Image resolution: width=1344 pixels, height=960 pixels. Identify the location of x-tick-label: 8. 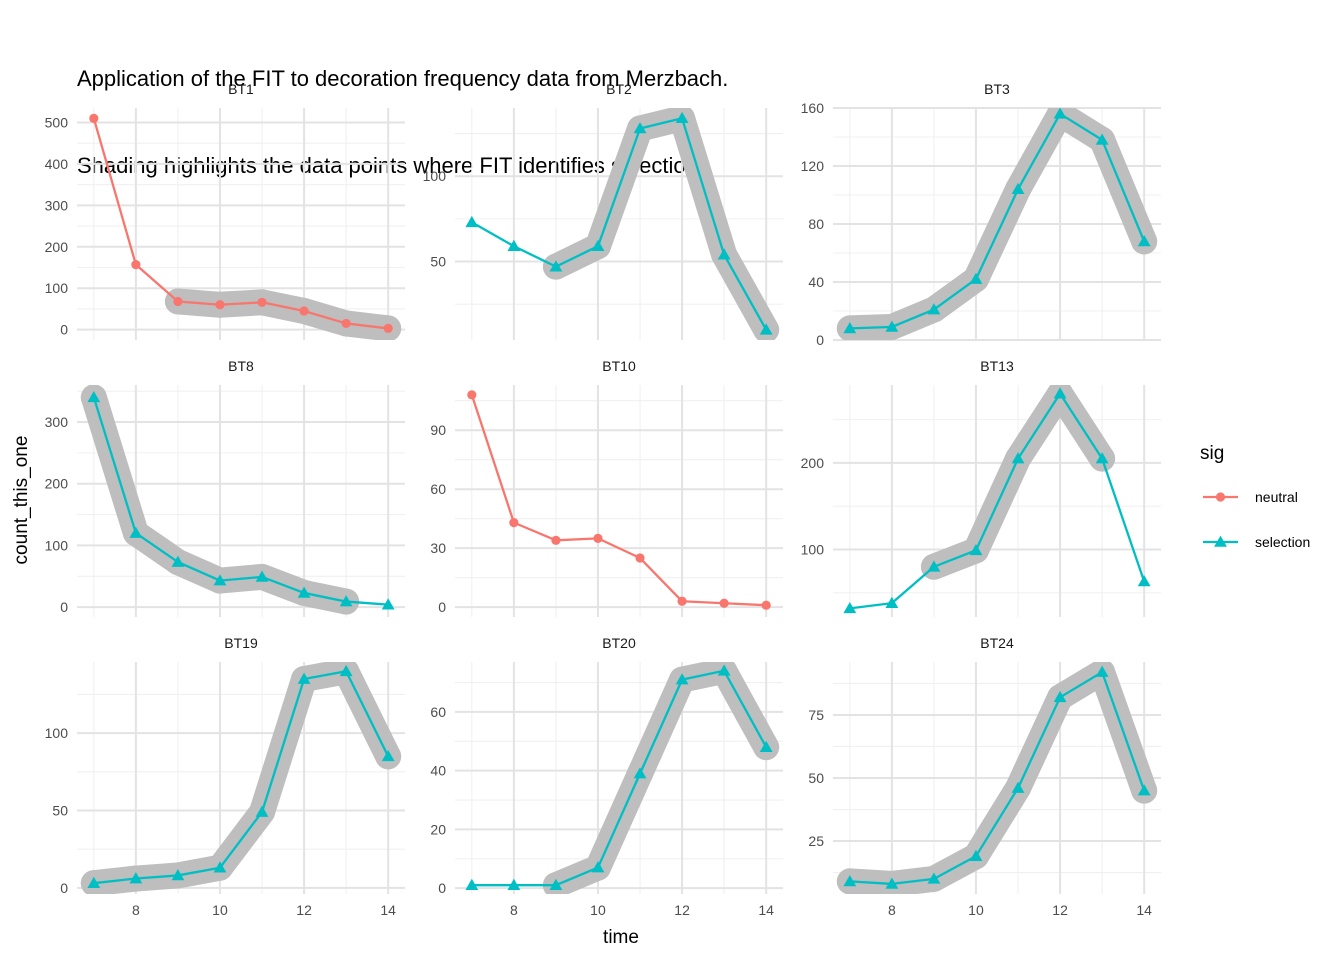
(514, 910).